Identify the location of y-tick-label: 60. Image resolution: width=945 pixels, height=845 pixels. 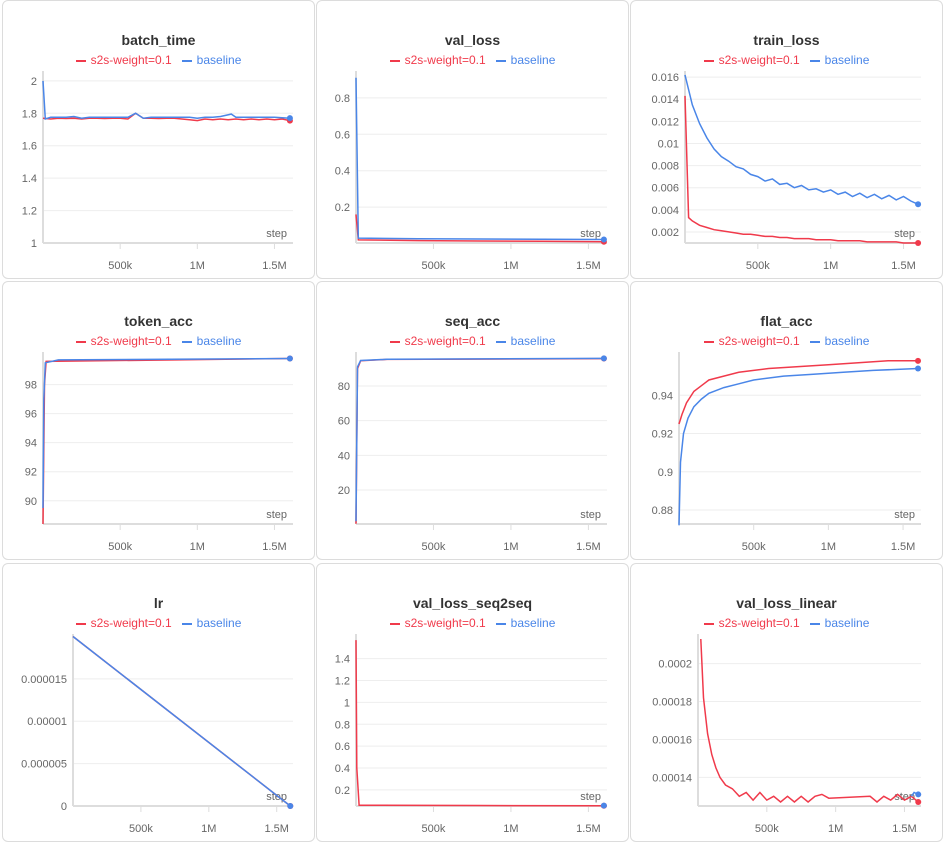
(344, 422).